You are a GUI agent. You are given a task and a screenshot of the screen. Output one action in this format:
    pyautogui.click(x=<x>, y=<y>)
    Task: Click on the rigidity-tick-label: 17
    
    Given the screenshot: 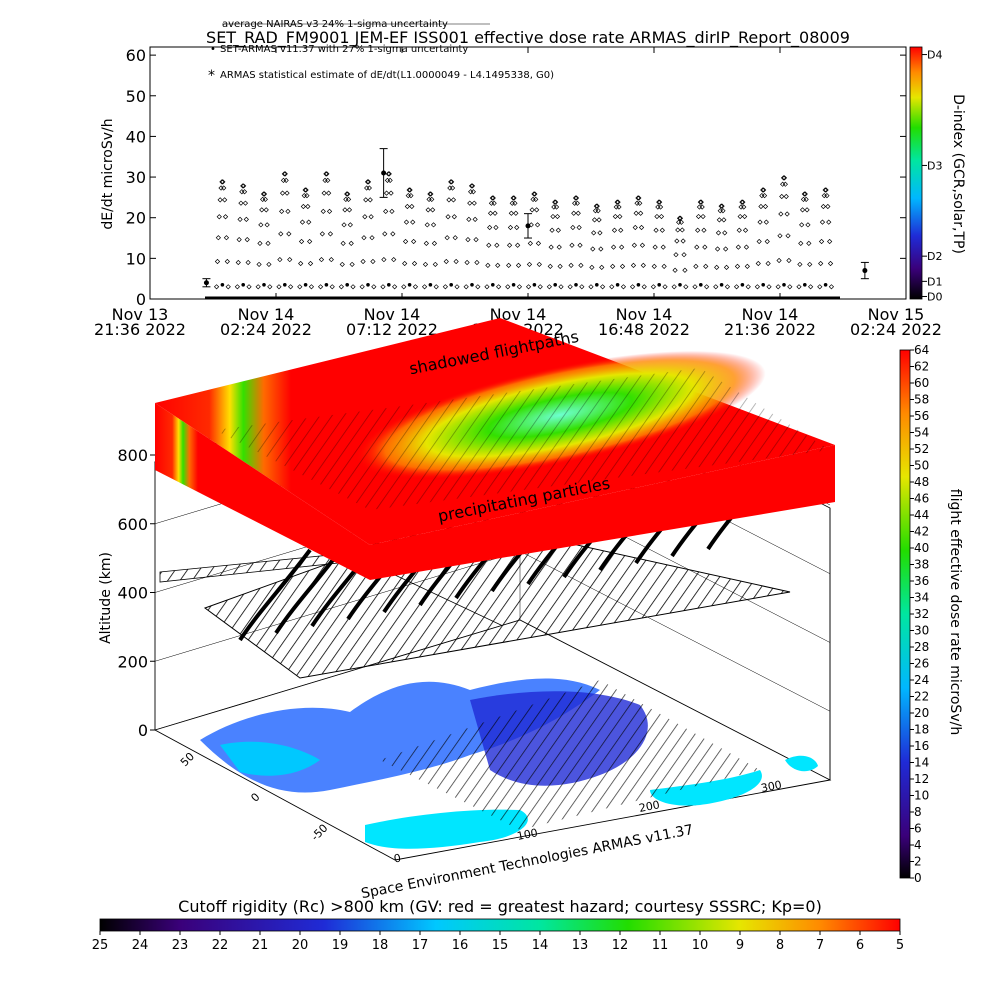 What is the action you would take?
    pyautogui.click(x=420, y=945)
    